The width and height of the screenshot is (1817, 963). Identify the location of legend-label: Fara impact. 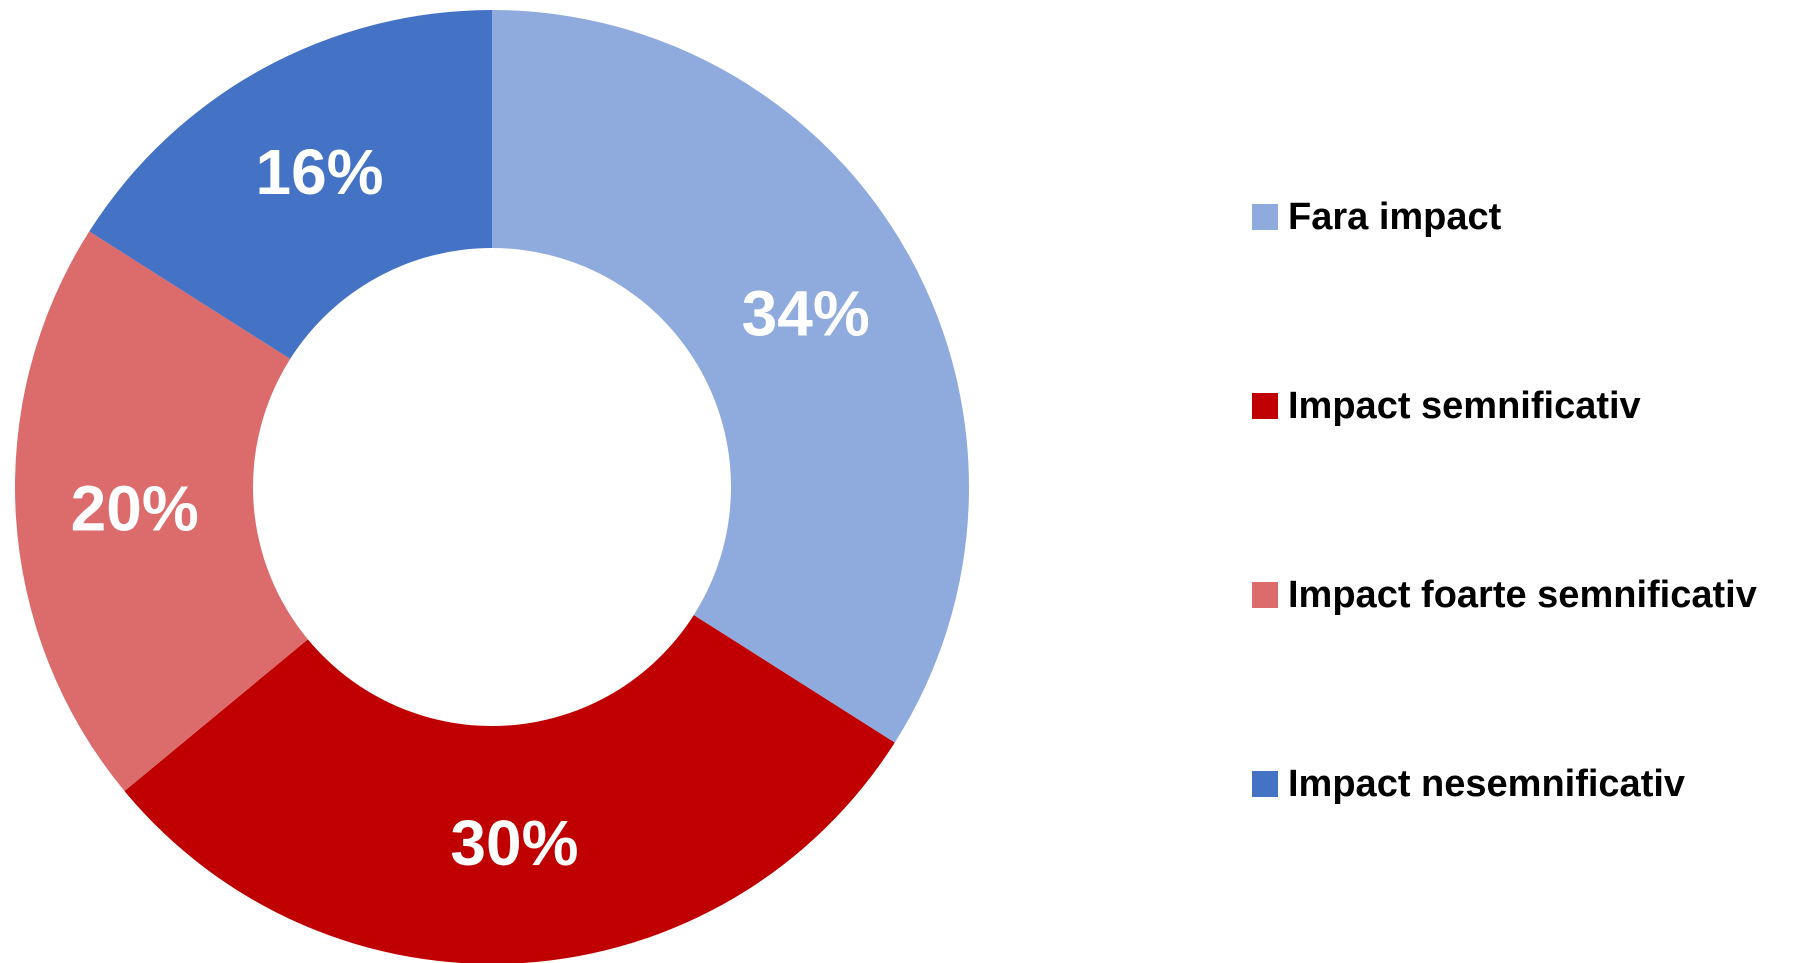
(1395, 217).